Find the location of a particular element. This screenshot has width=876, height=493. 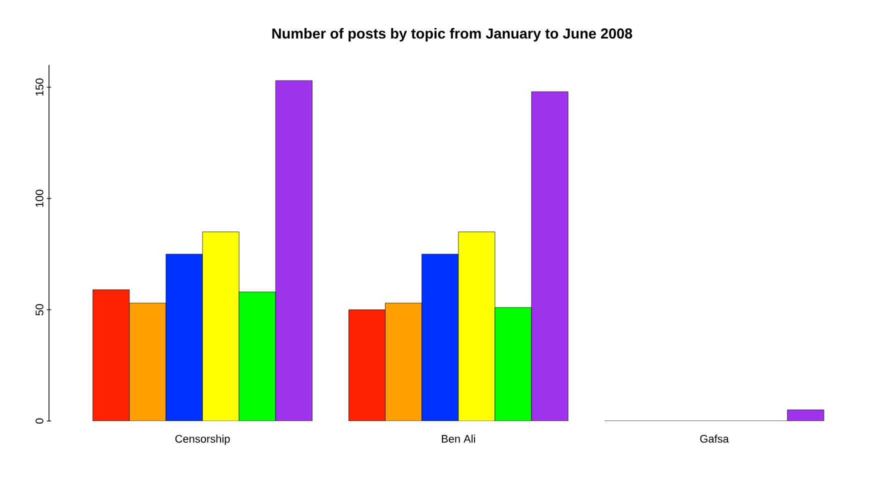

y-tick-label: 100 is located at coordinates (40, 198).